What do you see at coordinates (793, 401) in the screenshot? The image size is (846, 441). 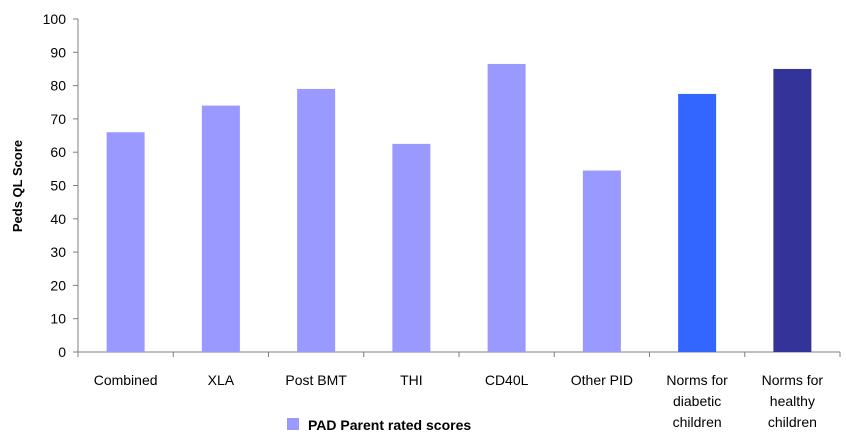 I see `x-category-label: Norms for healthy children` at bounding box center [793, 401].